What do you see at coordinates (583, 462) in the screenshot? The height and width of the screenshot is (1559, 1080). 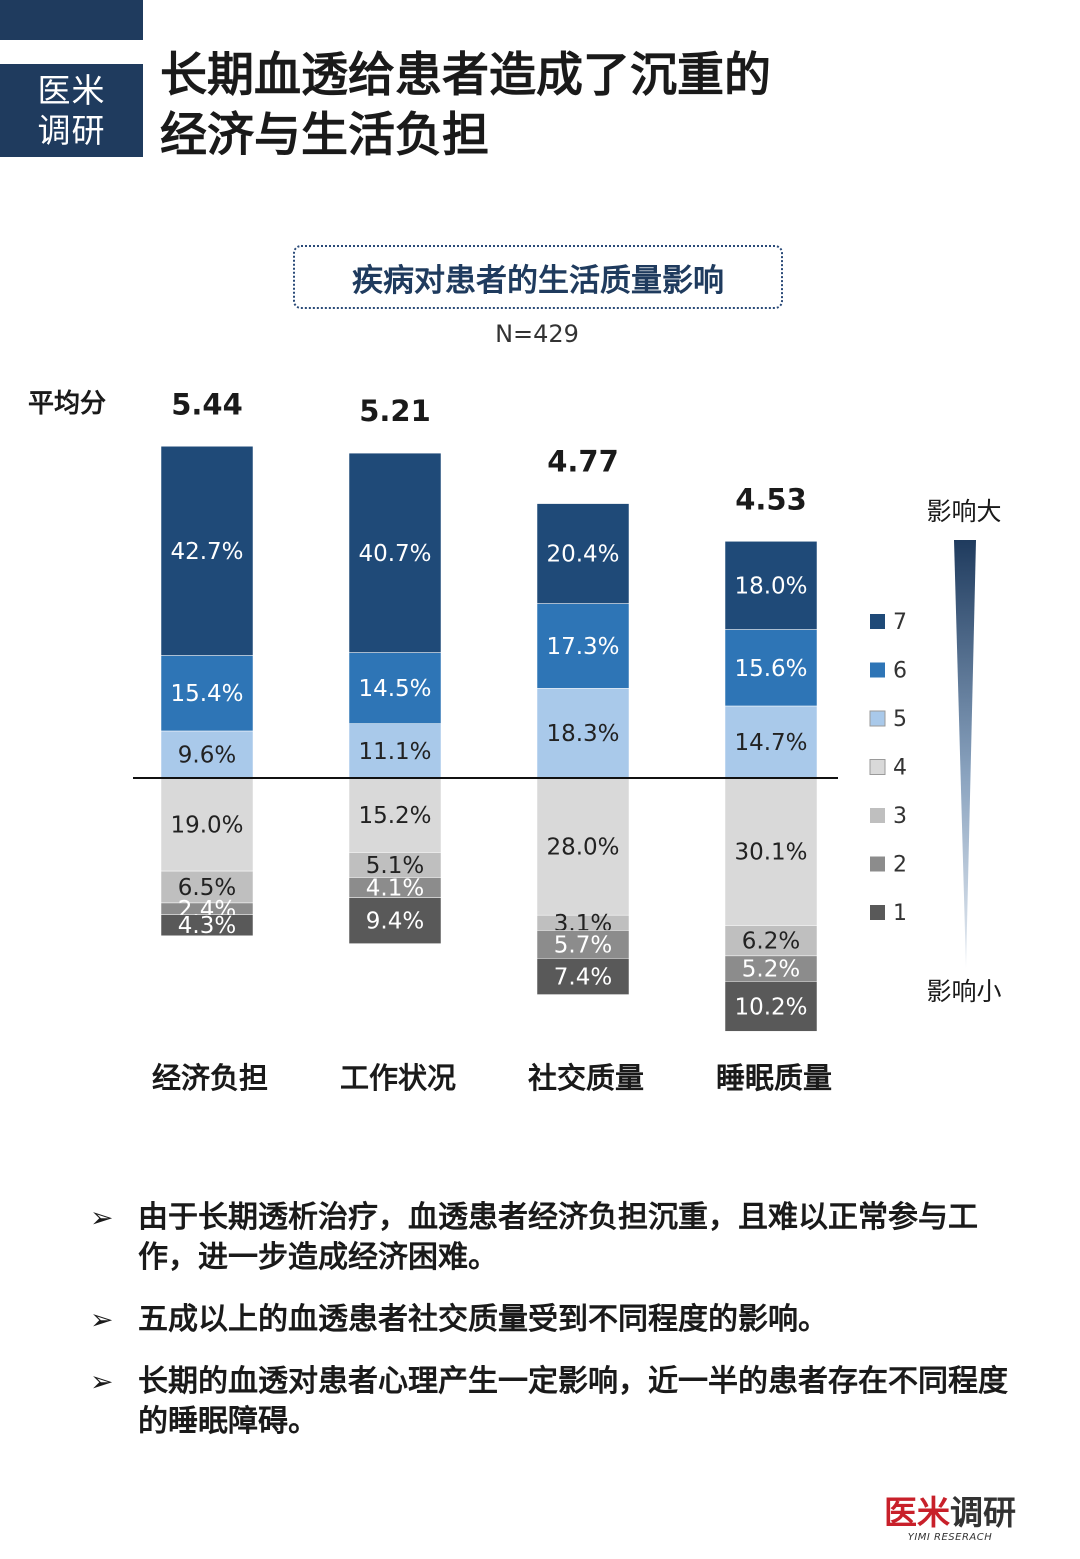 I see `mean-value: 4.77` at bounding box center [583, 462].